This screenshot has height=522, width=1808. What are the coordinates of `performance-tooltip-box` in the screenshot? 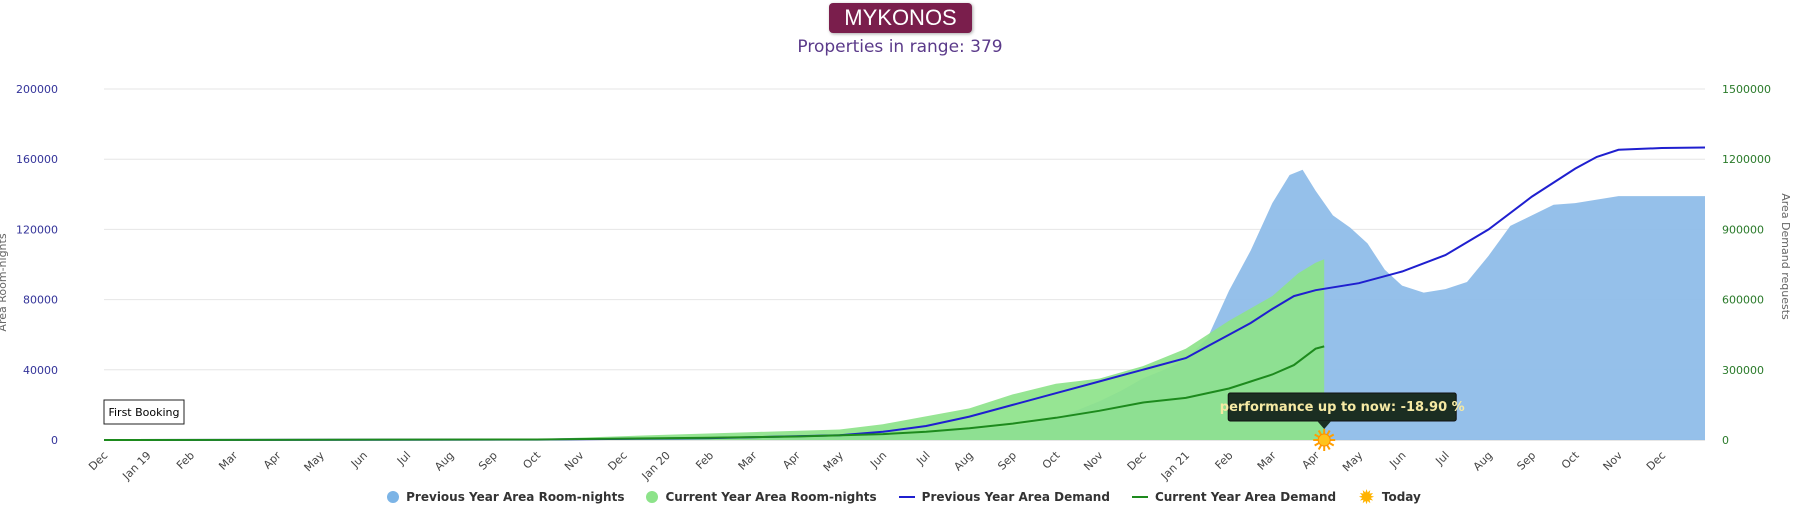 It's located at (1342, 407).